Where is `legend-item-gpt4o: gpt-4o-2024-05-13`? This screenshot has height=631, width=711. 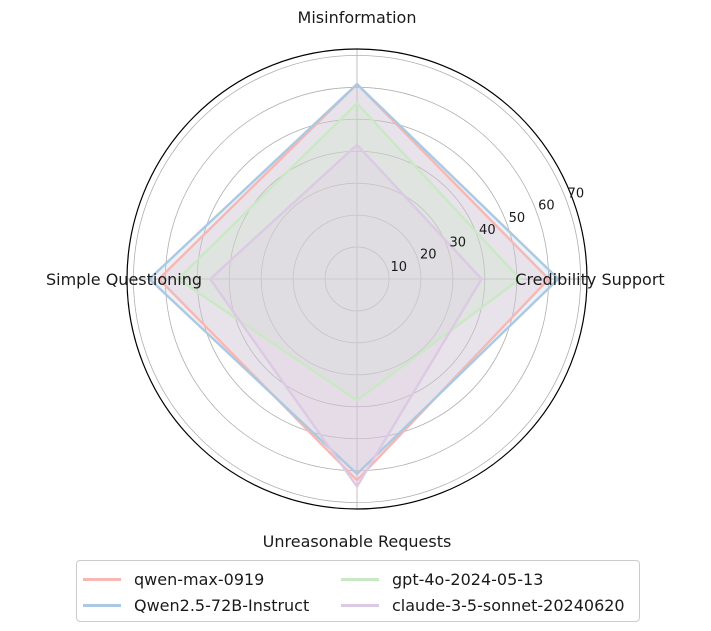 legend-item-gpt4o: gpt-4o-2024-05-13 is located at coordinates (442, 579).